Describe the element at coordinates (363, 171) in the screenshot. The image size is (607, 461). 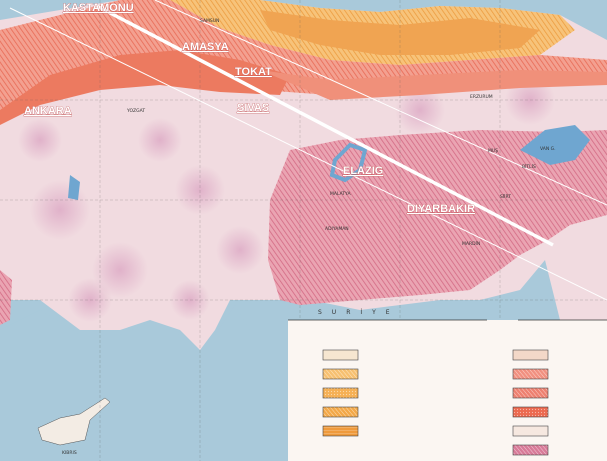
I see `city-label-elazig: ELAZIG` at that location.